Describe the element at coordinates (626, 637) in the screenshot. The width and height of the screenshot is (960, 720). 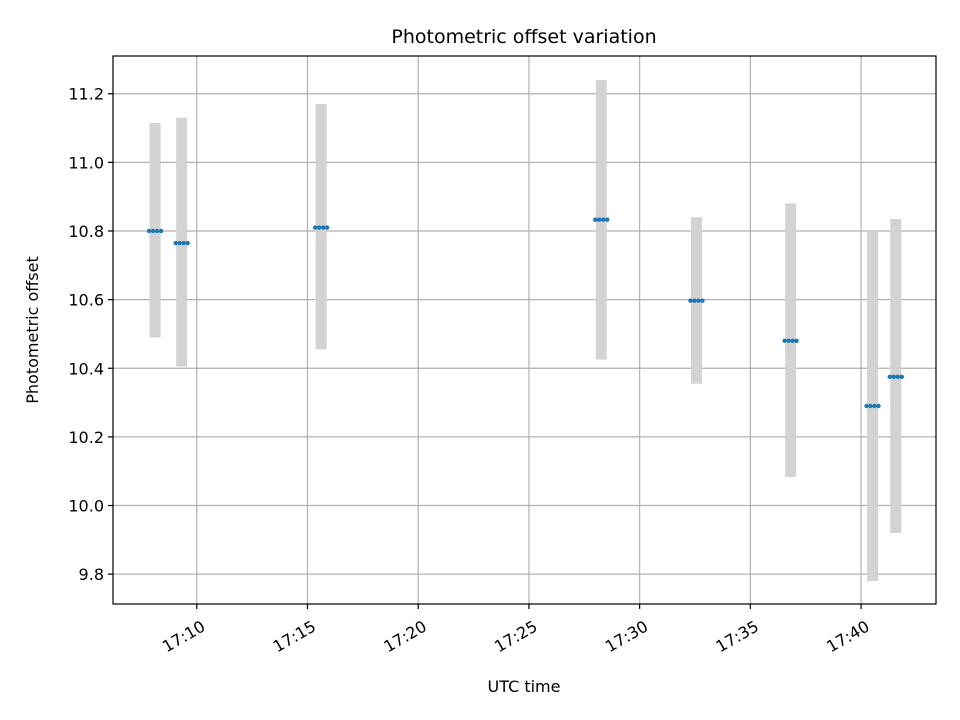
I see `x-tick-label: 17:30` at that location.